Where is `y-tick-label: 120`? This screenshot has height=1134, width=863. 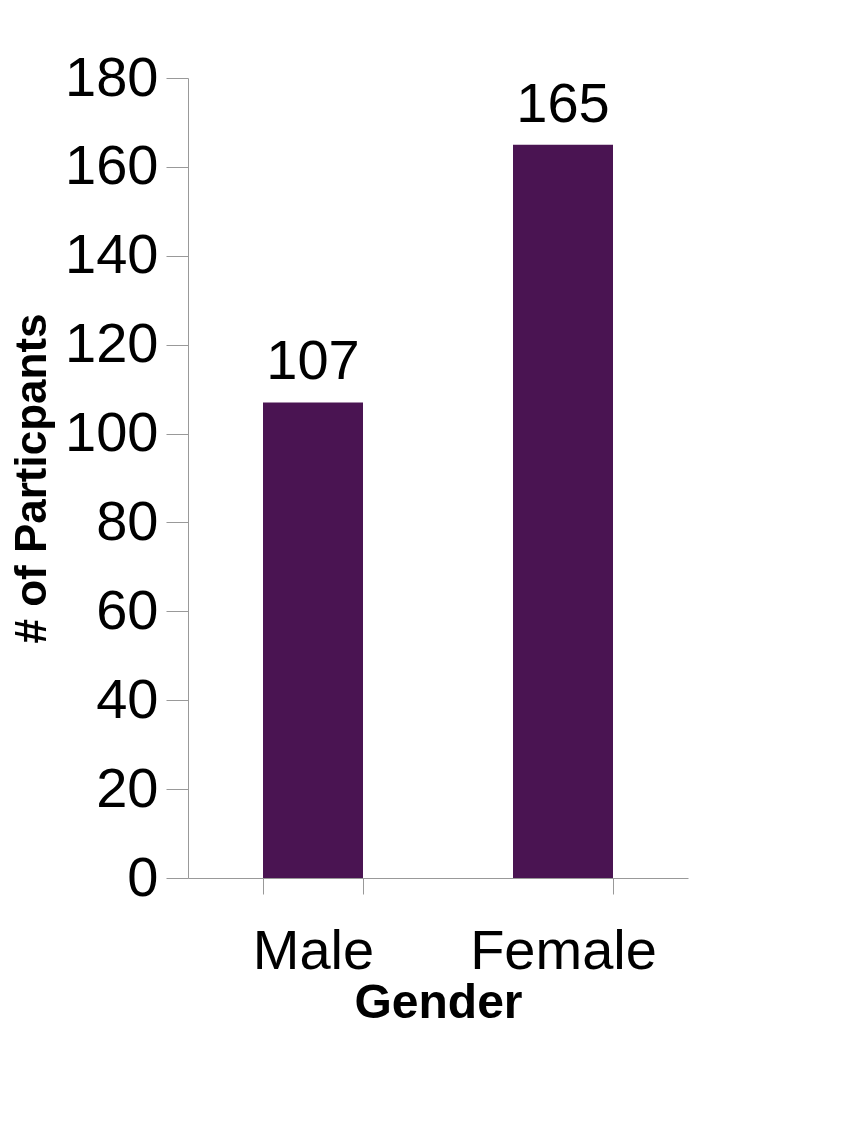 y-tick-label: 120 is located at coordinates (112, 343).